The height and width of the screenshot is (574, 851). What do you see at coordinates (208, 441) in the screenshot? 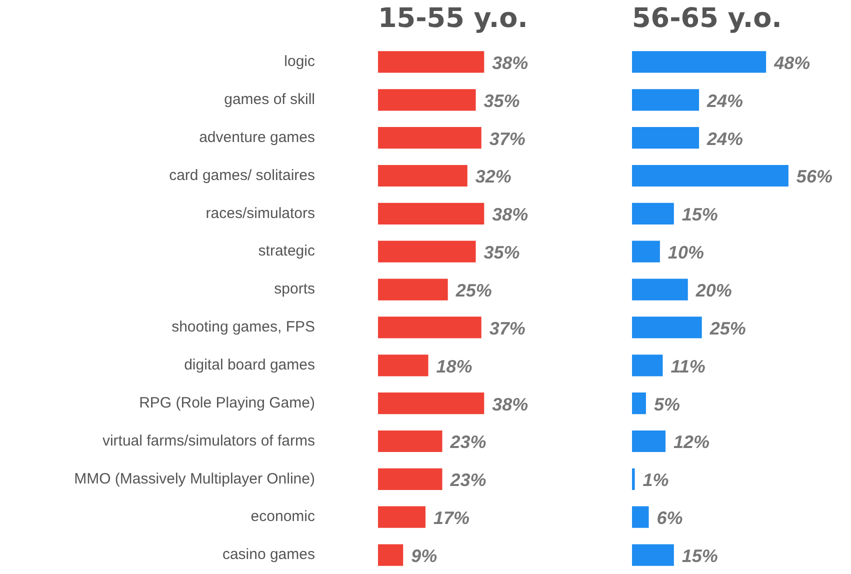
I see `y-tick-label: virtual farms/simulators of farms` at bounding box center [208, 441].